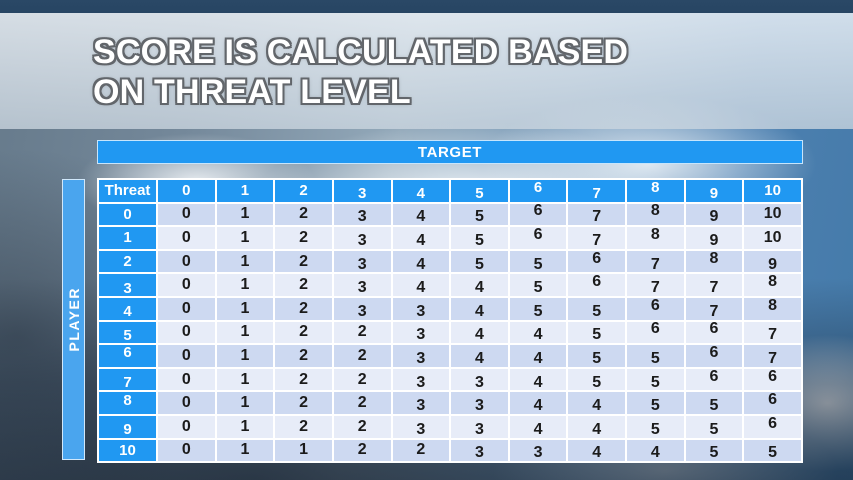 The width and height of the screenshot is (853, 480). Describe the element at coordinates (127, 403) in the screenshot. I see `row-header: 8` at that location.